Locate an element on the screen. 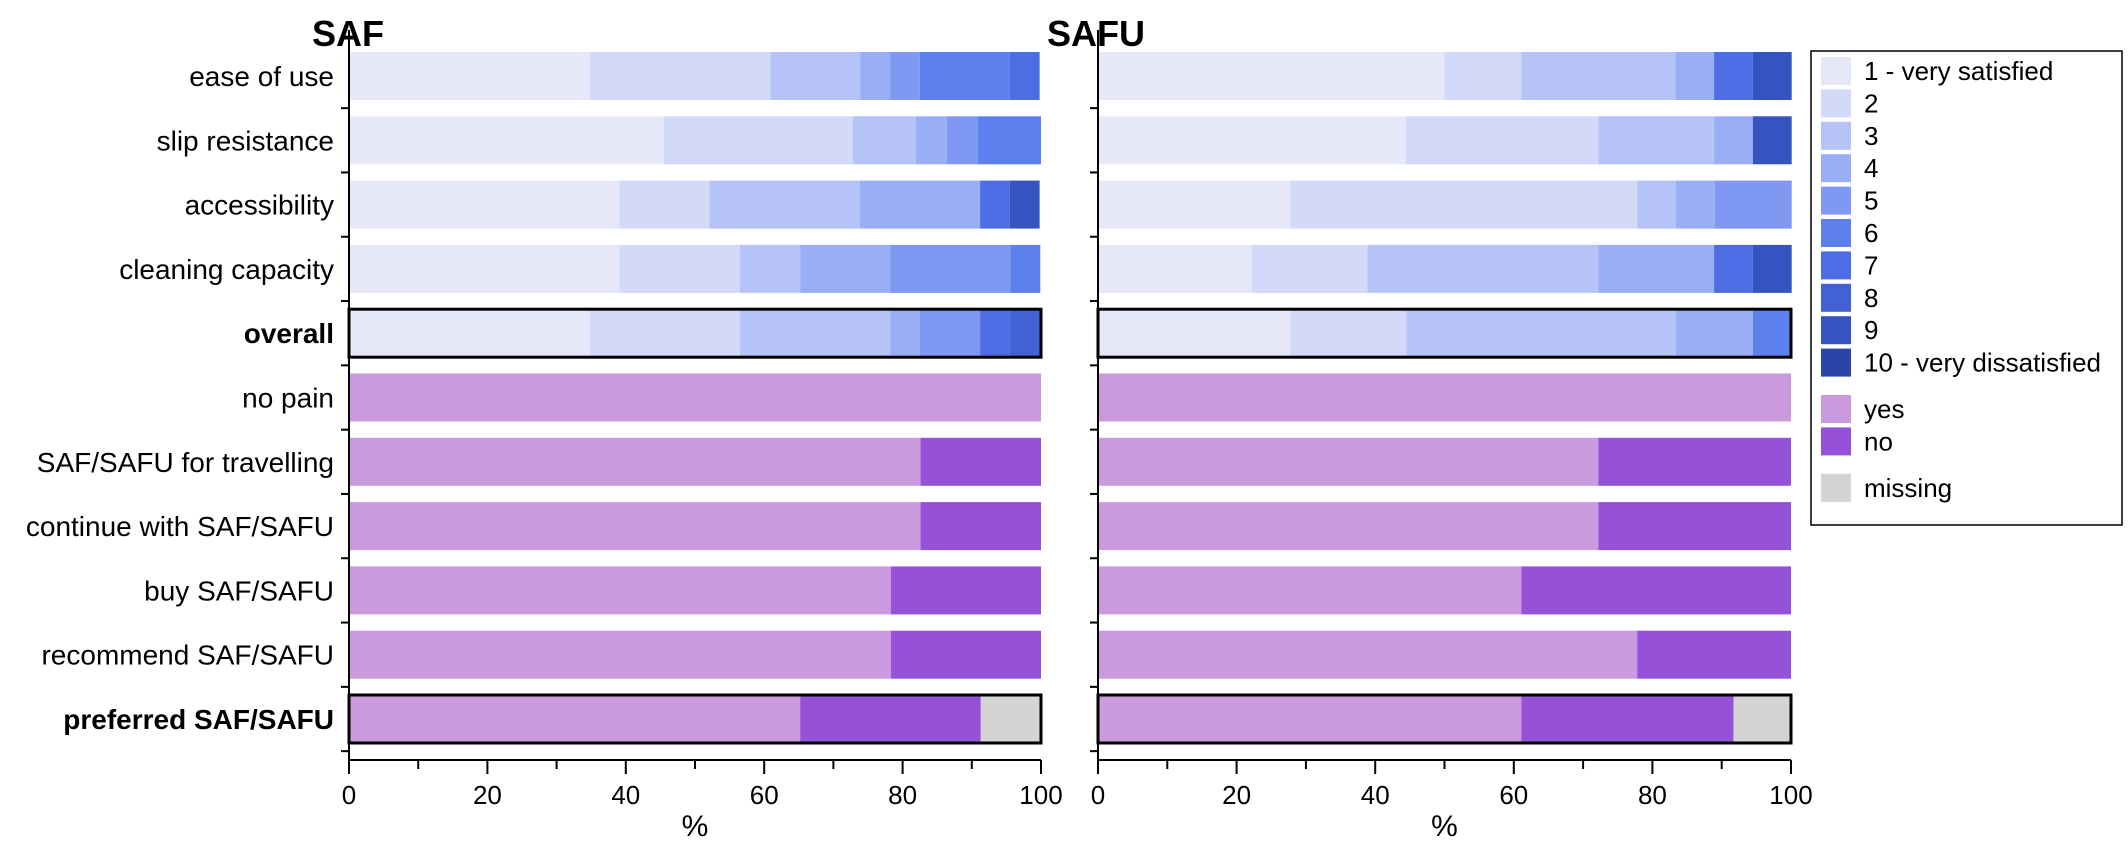  bar-segment-s5 is located at coordinates (905, 76).